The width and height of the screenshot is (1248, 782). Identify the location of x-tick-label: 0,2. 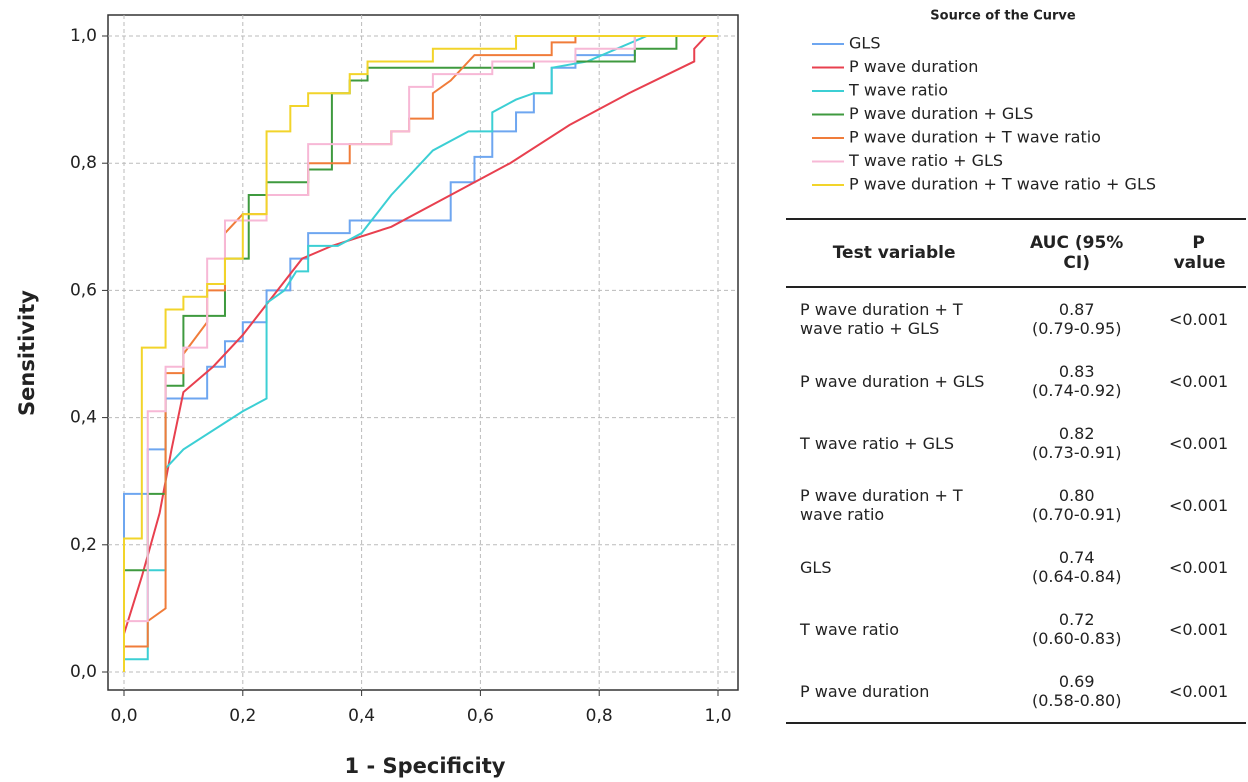
(242, 716).